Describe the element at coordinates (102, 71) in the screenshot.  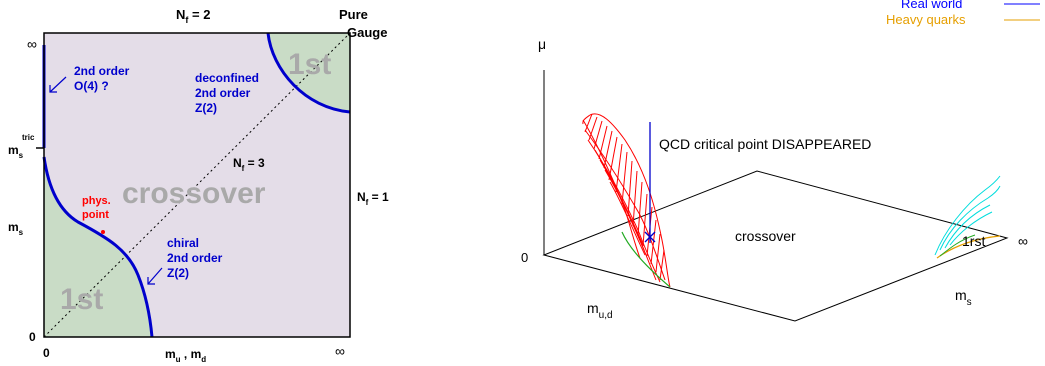
I see `o4-label-1: 2nd order` at that location.